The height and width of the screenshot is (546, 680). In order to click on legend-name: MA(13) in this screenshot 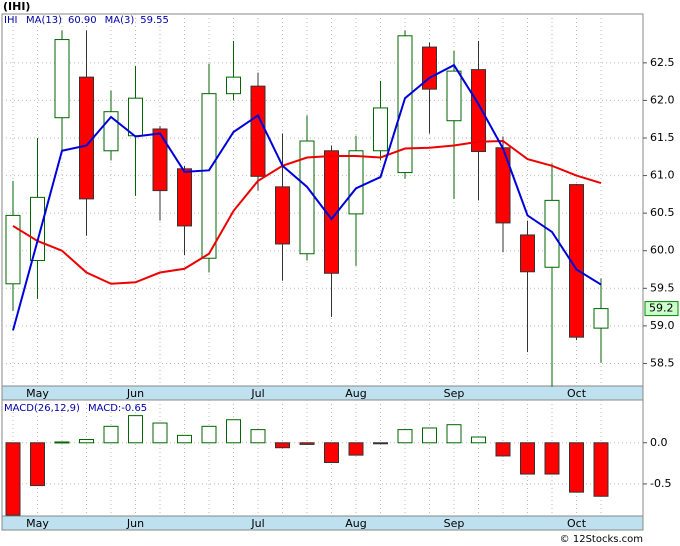, I will do `click(44, 20)`.